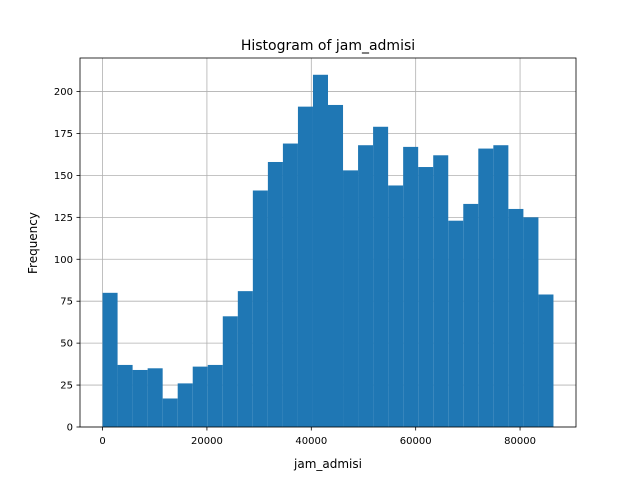  What do you see at coordinates (102, 441) in the screenshot?
I see `x-tick-label: 0` at bounding box center [102, 441].